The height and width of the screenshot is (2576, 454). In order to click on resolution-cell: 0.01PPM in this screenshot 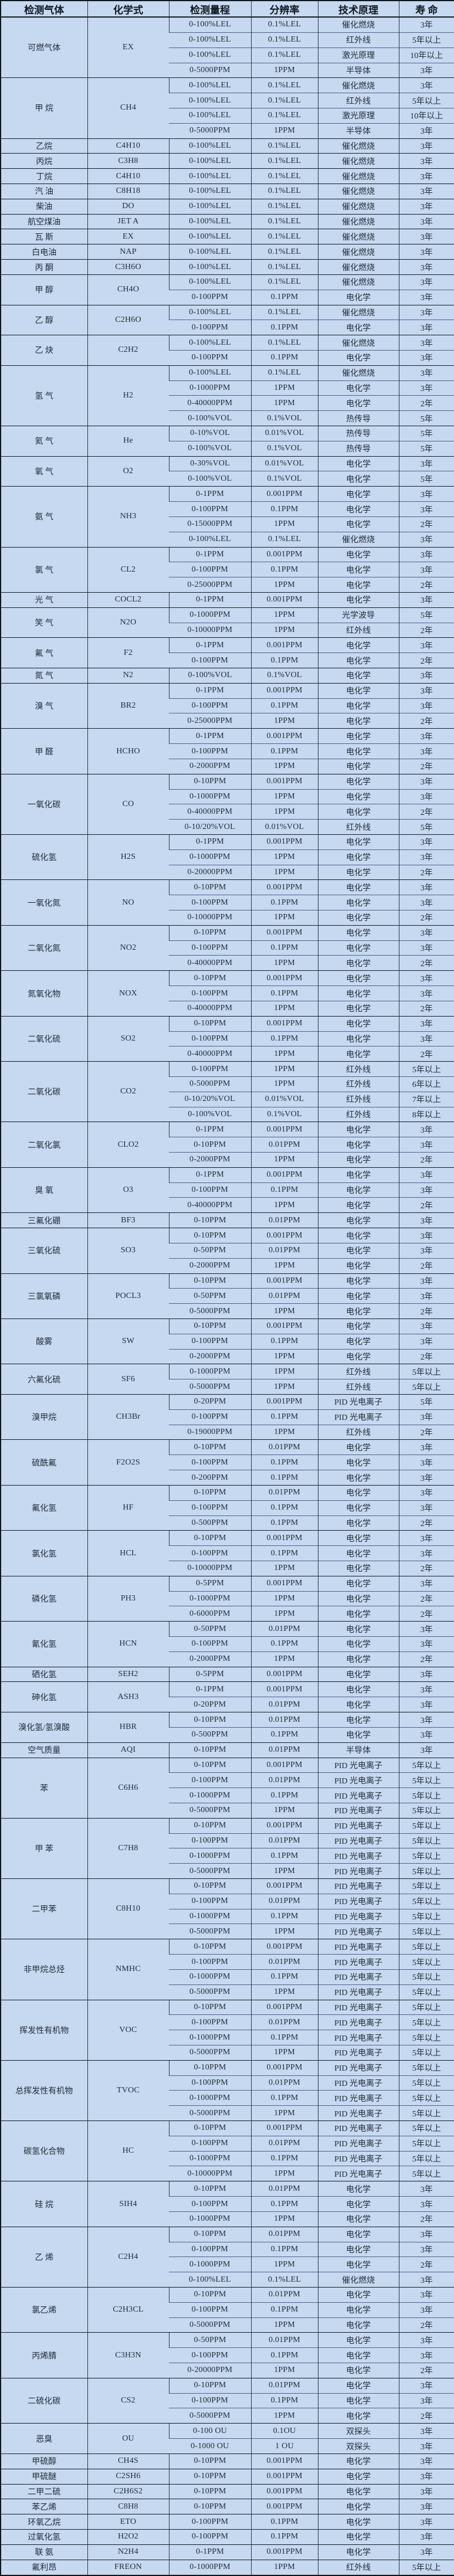, I will do `click(284, 1447)`.